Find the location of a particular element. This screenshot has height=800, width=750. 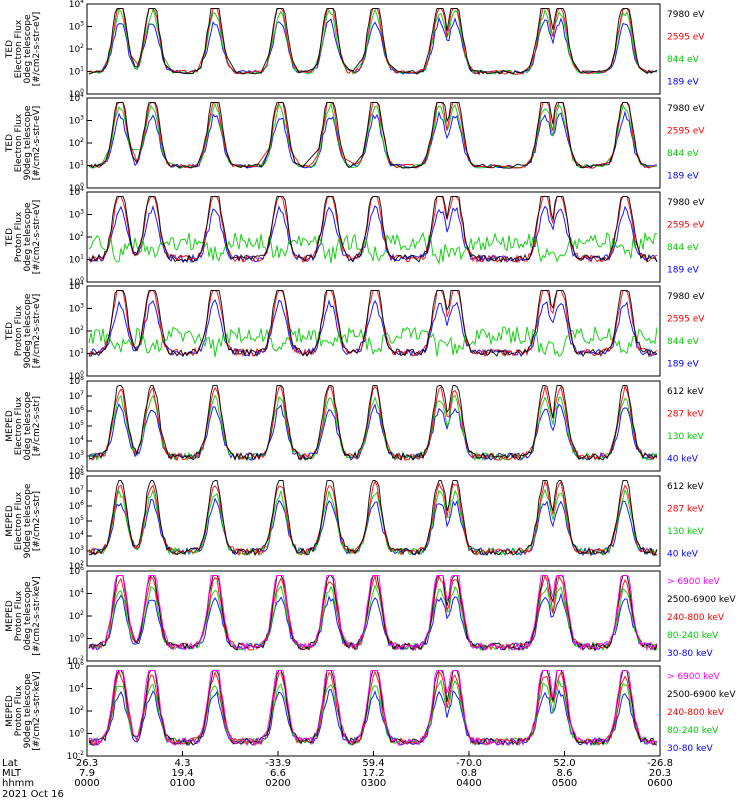

x-row-label-mlt: MLT is located at coordinates (12, 773).